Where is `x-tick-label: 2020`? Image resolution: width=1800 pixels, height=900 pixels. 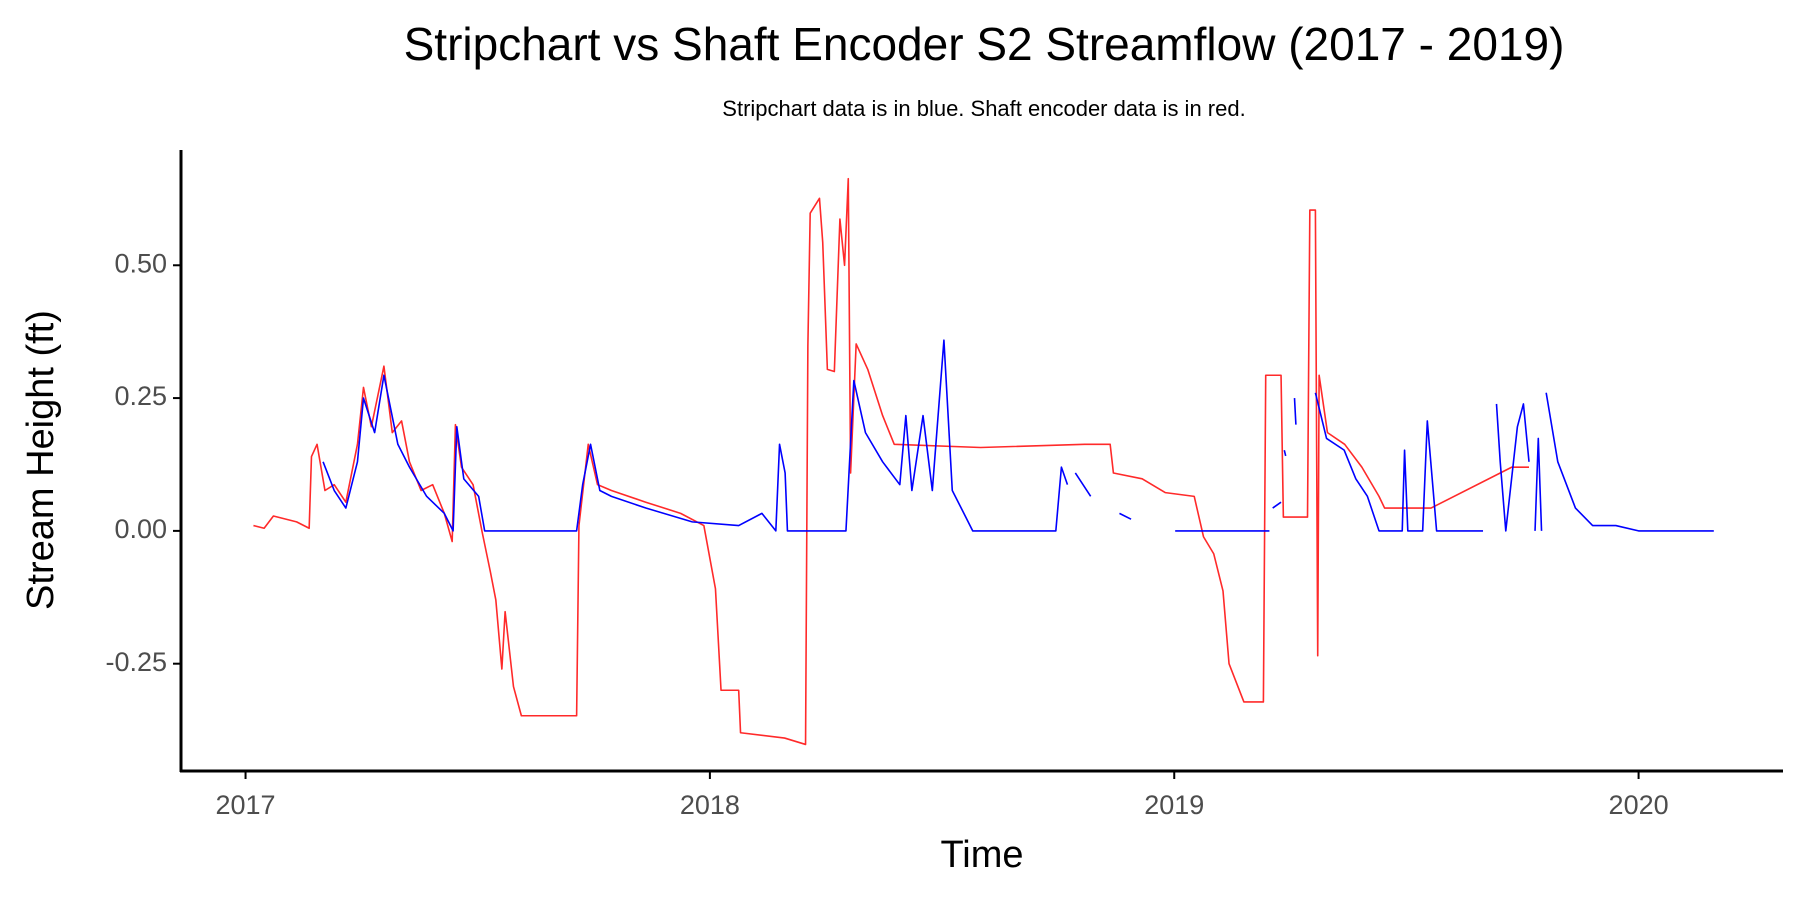
x-tick-label: 2020 is located at coordinates (1639, 805).